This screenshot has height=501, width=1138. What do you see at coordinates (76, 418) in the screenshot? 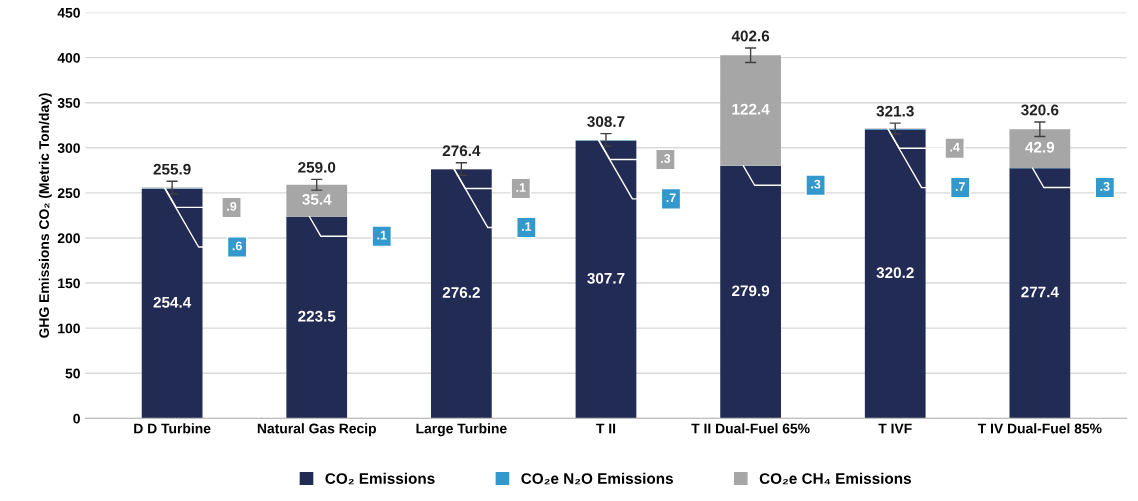
I see `y-tick-label: 0` at bounding box center [76, 418].